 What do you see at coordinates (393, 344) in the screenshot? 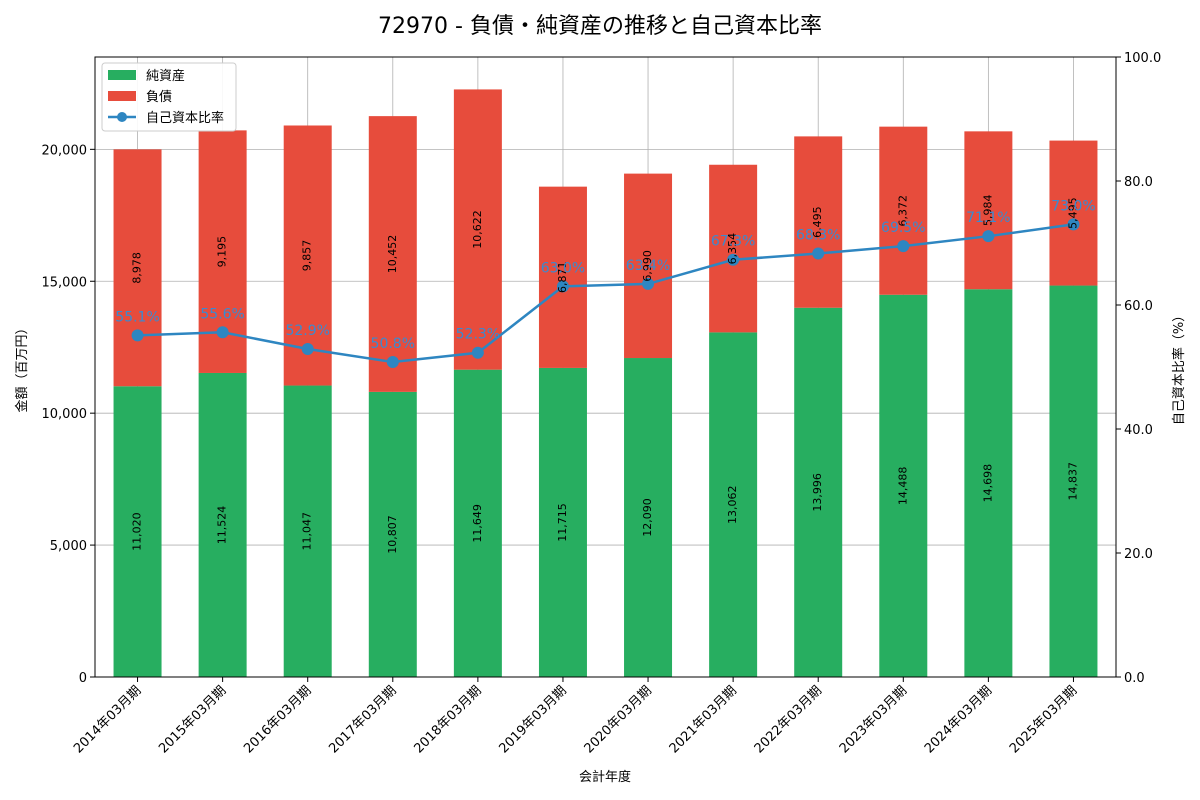
I see `ratio-label: 50.8%` at bounding box center [393, 344].